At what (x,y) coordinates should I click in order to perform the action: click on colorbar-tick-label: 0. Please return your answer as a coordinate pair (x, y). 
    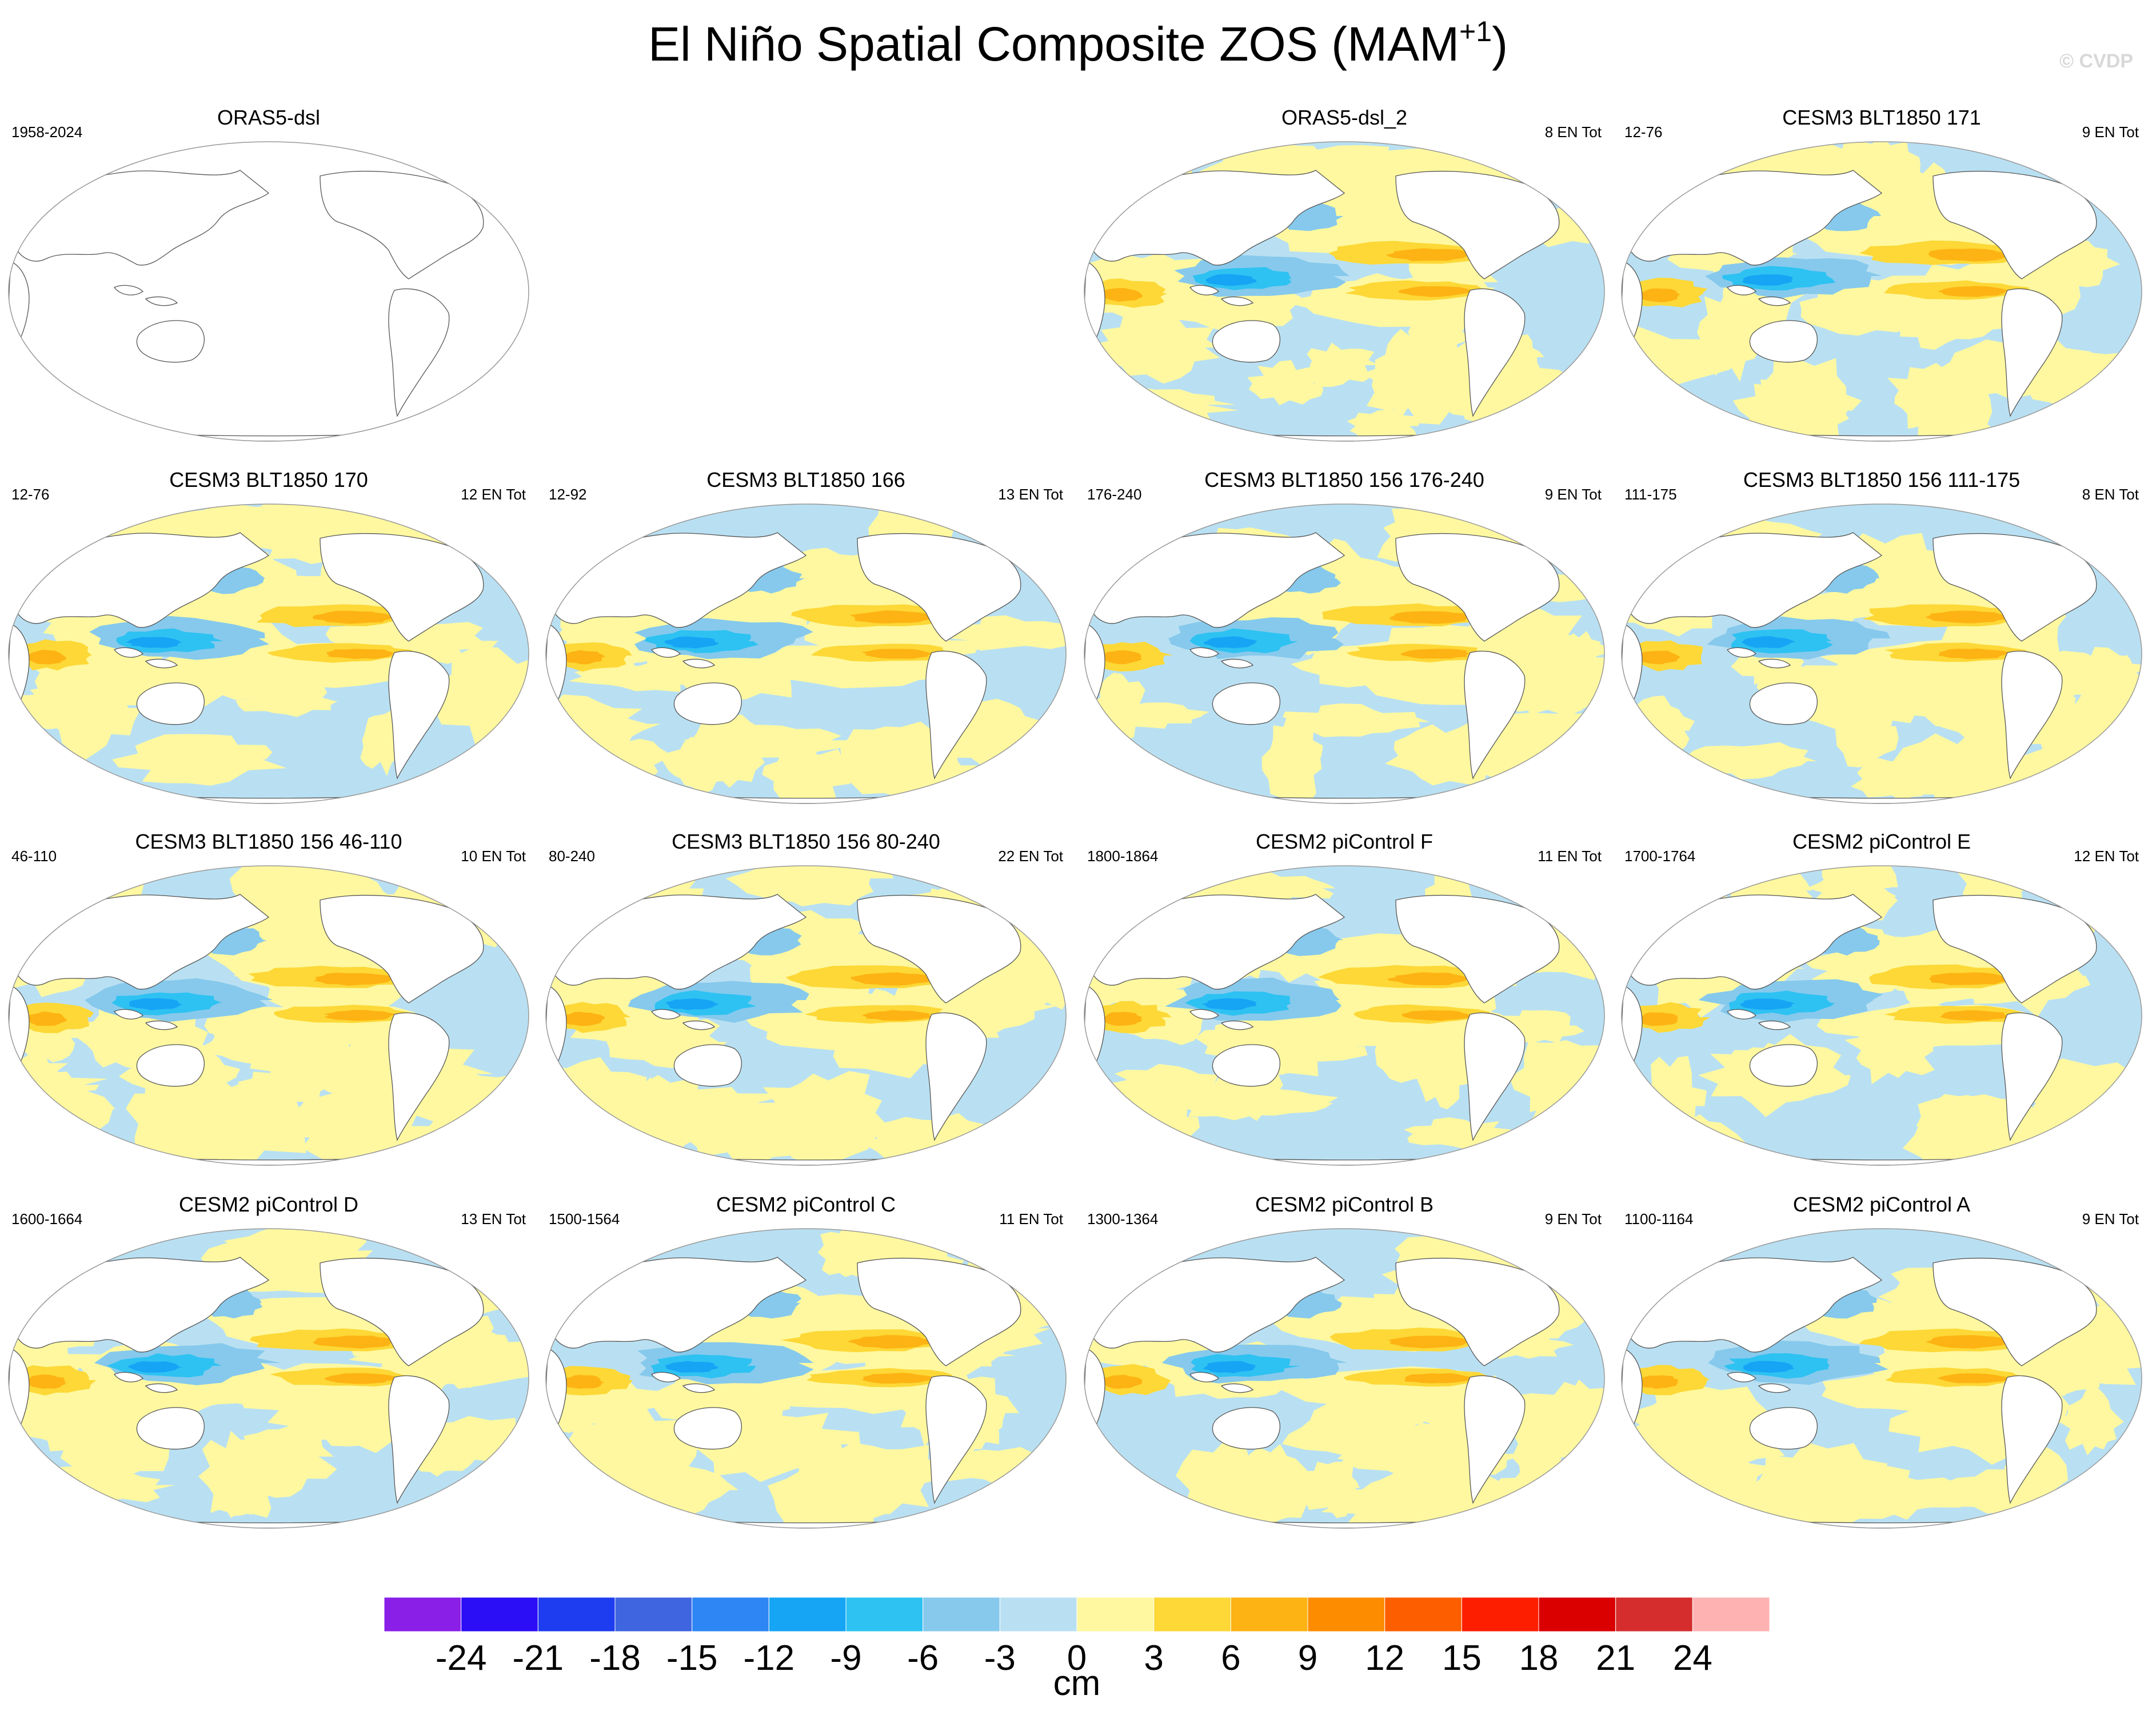
    Looking at the image, I should click on (1077, 1658).